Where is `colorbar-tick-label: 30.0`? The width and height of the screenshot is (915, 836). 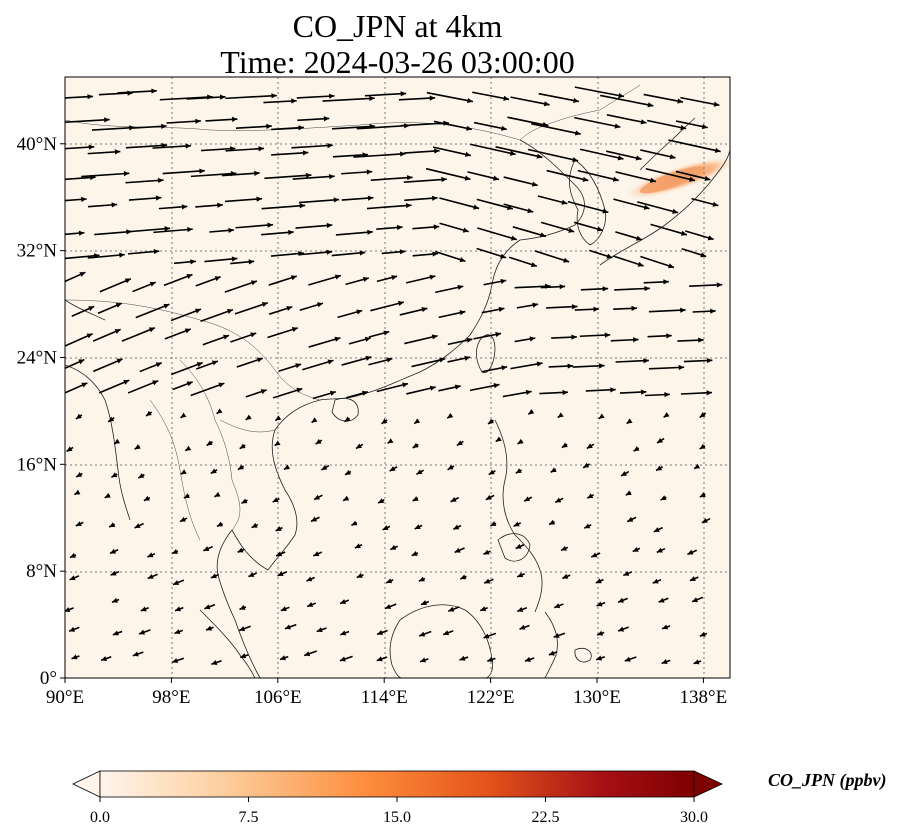 colorbar-tick-label: 30.0 is located at coordinates (694, 817).